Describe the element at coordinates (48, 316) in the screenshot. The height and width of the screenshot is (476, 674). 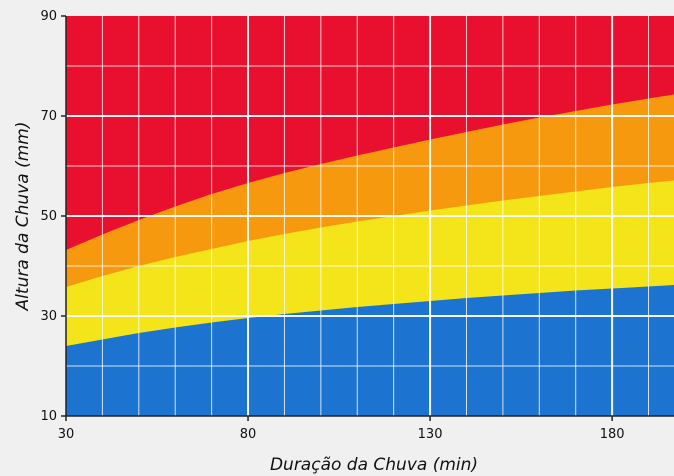
I see `y-tick-label: 30` at that location.